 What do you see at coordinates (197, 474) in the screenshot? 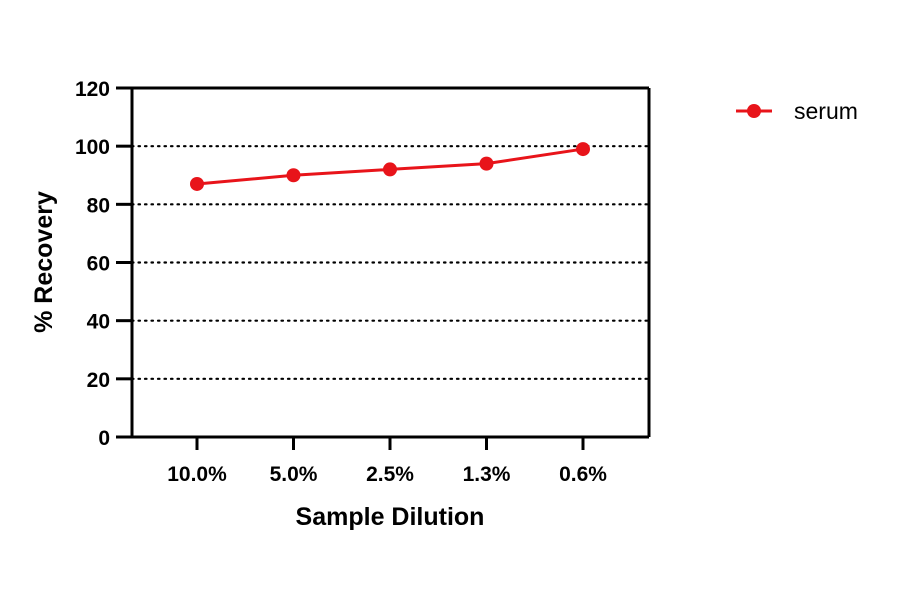
I see `x-tick-label: 10.0%` at bounding box center [197, 474].